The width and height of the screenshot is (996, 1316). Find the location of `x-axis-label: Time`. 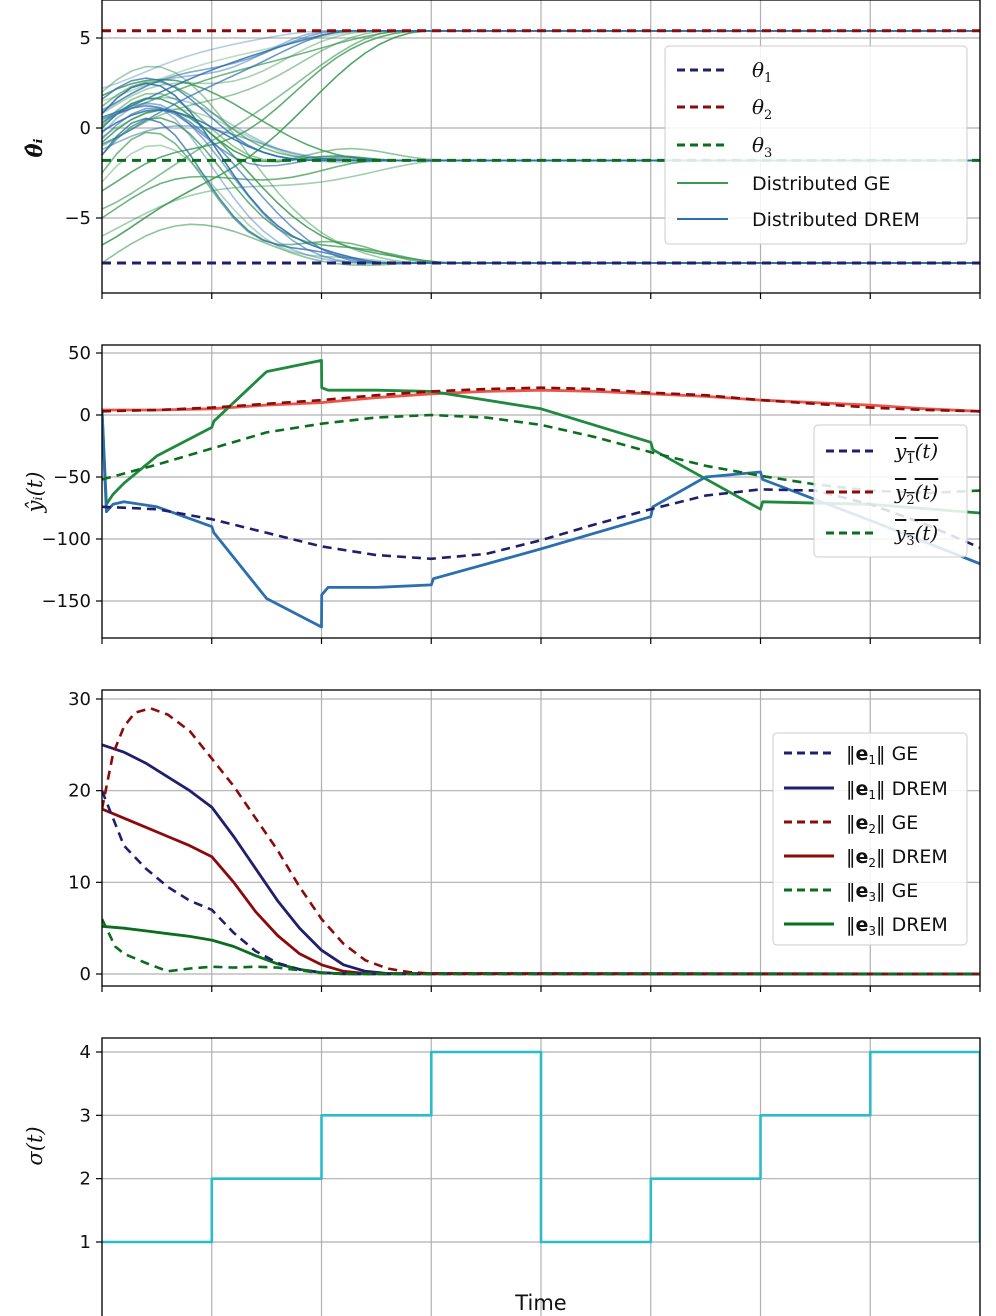

x-axis-label: Time is located at coordinates (540, 1303).